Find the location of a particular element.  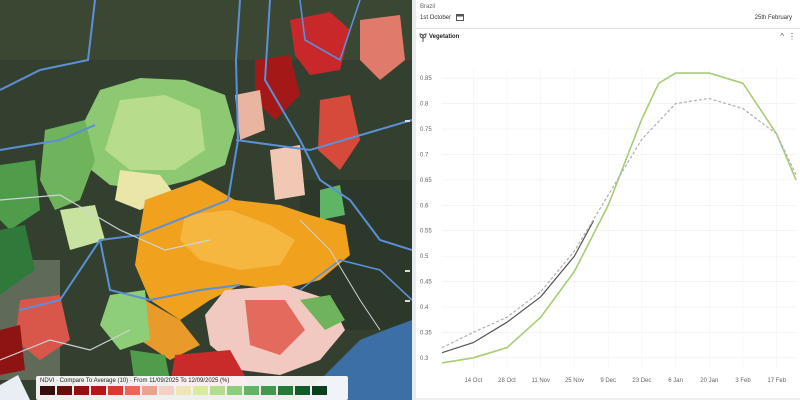

y-tick-label: 0.6 is located at coordinates (424, 206).